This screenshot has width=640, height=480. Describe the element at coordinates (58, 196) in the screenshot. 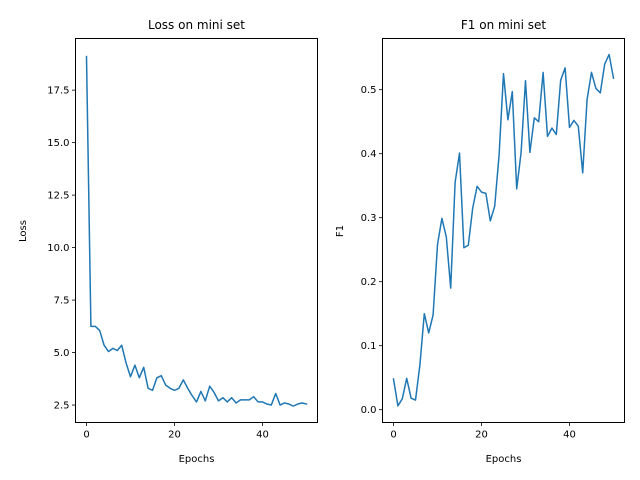

I see `loss-chart-ytick-label: 12.5` at that location.